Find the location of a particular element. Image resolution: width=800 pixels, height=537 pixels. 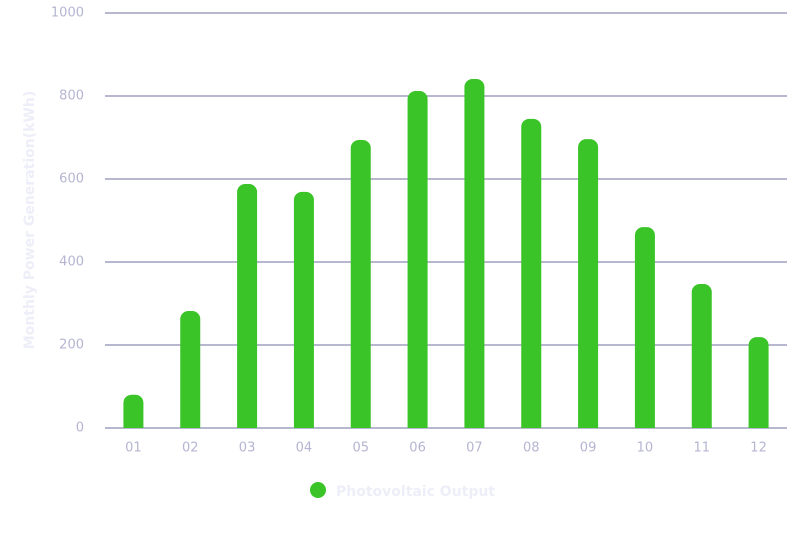

y-axis-label: Monthly Power Generation(kWh) is located at coordinates (30, 220).